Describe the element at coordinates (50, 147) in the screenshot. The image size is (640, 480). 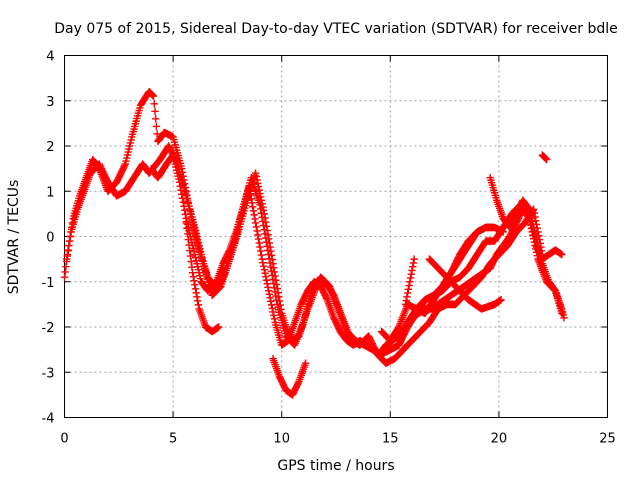
I see `y-tick-label: 2` at that location.